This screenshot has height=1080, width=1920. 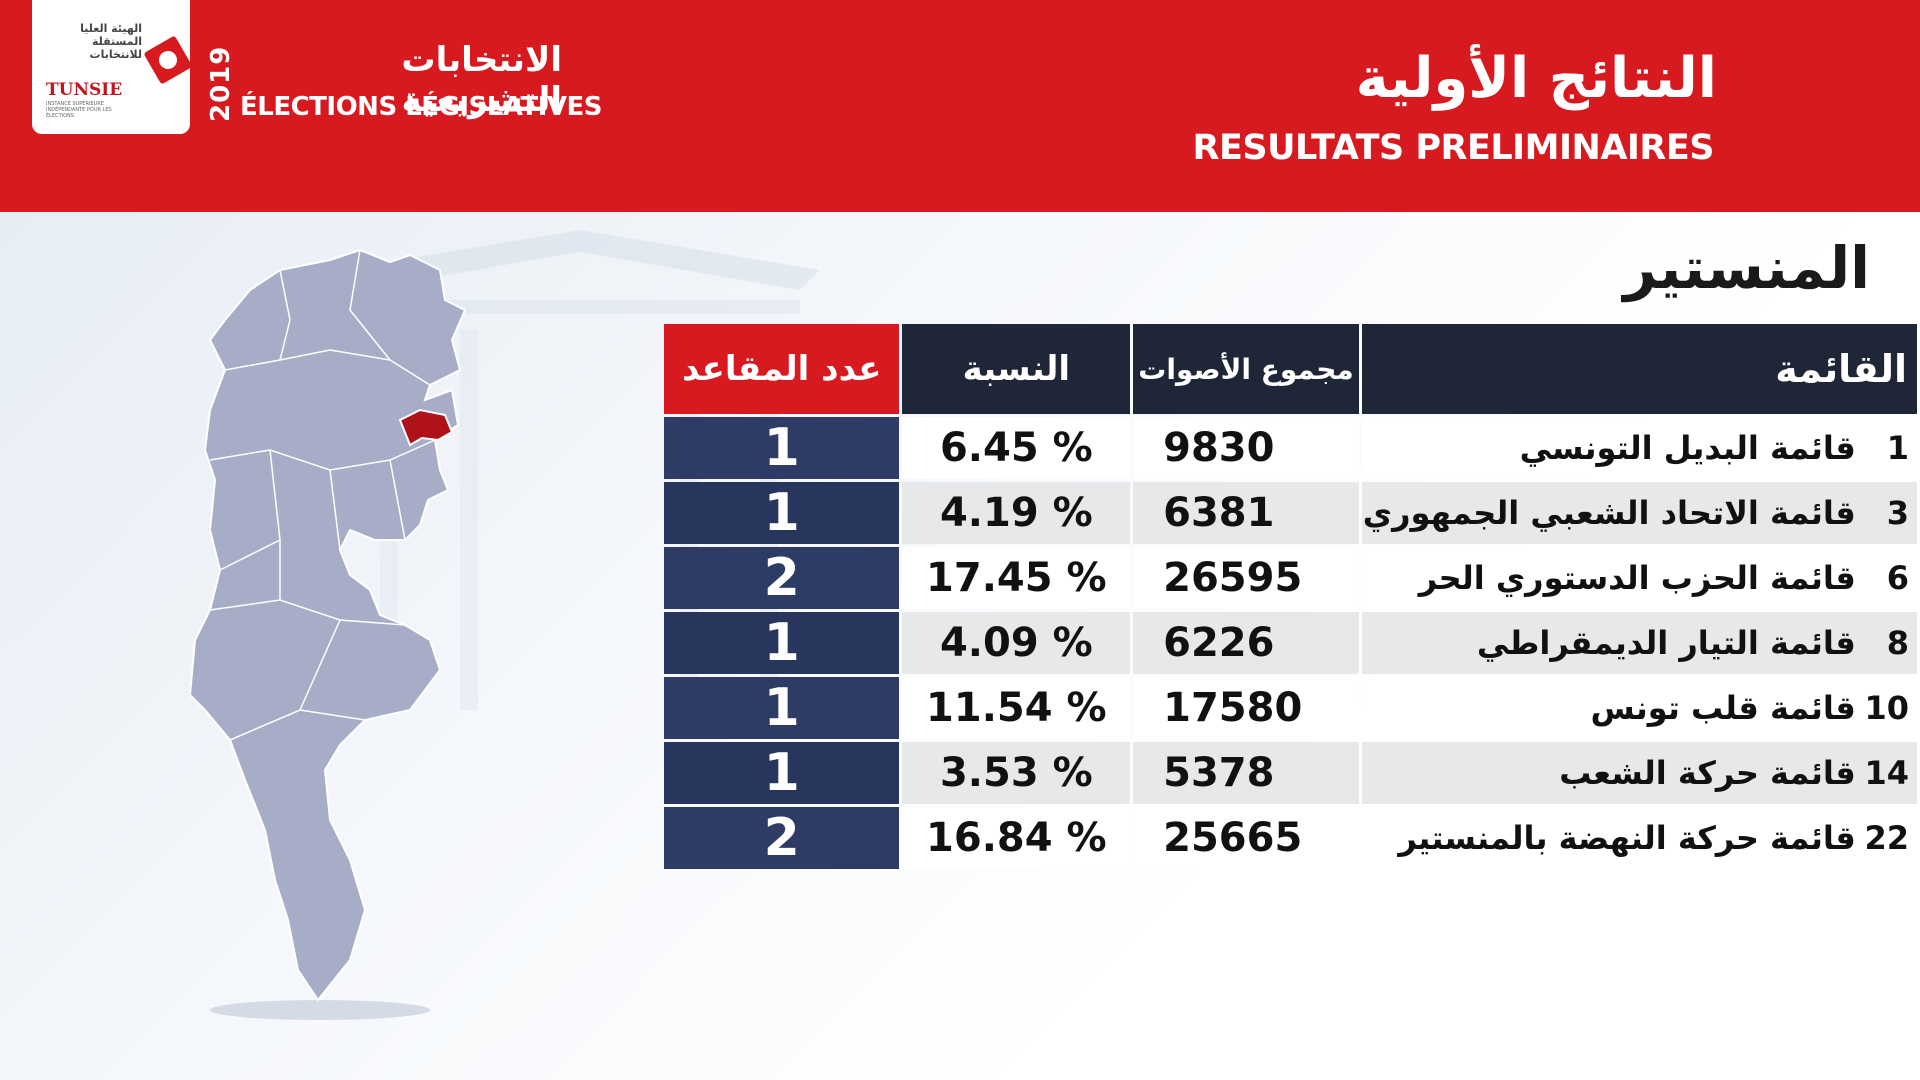 I want to click on elections-title-arabic: الانتخابات التشريعية, so click(x=481, y=80).